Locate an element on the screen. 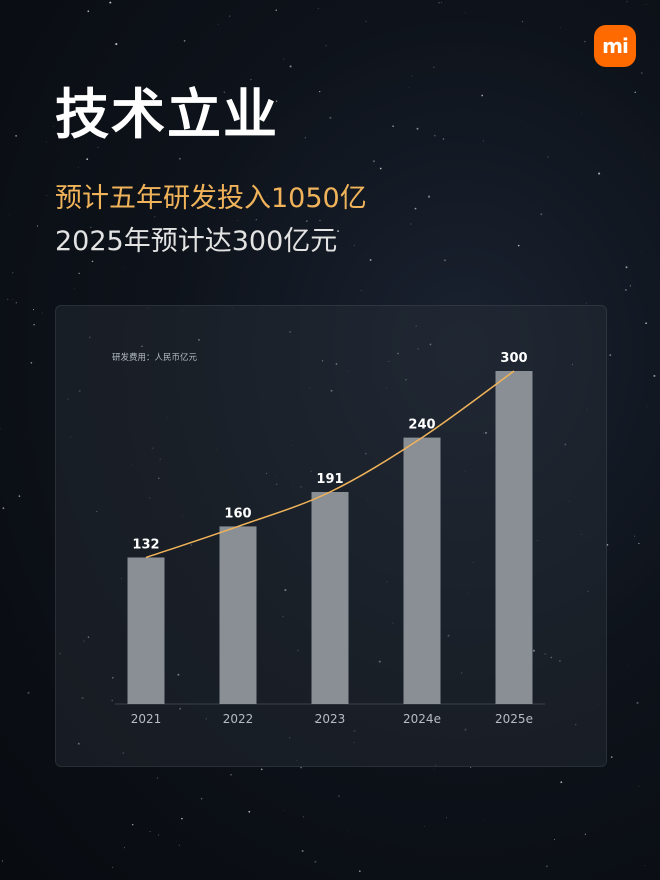 The height and width of the screenshot is (880, 660). x-tick-2022: 2022 is located at coordinates (238, 719).